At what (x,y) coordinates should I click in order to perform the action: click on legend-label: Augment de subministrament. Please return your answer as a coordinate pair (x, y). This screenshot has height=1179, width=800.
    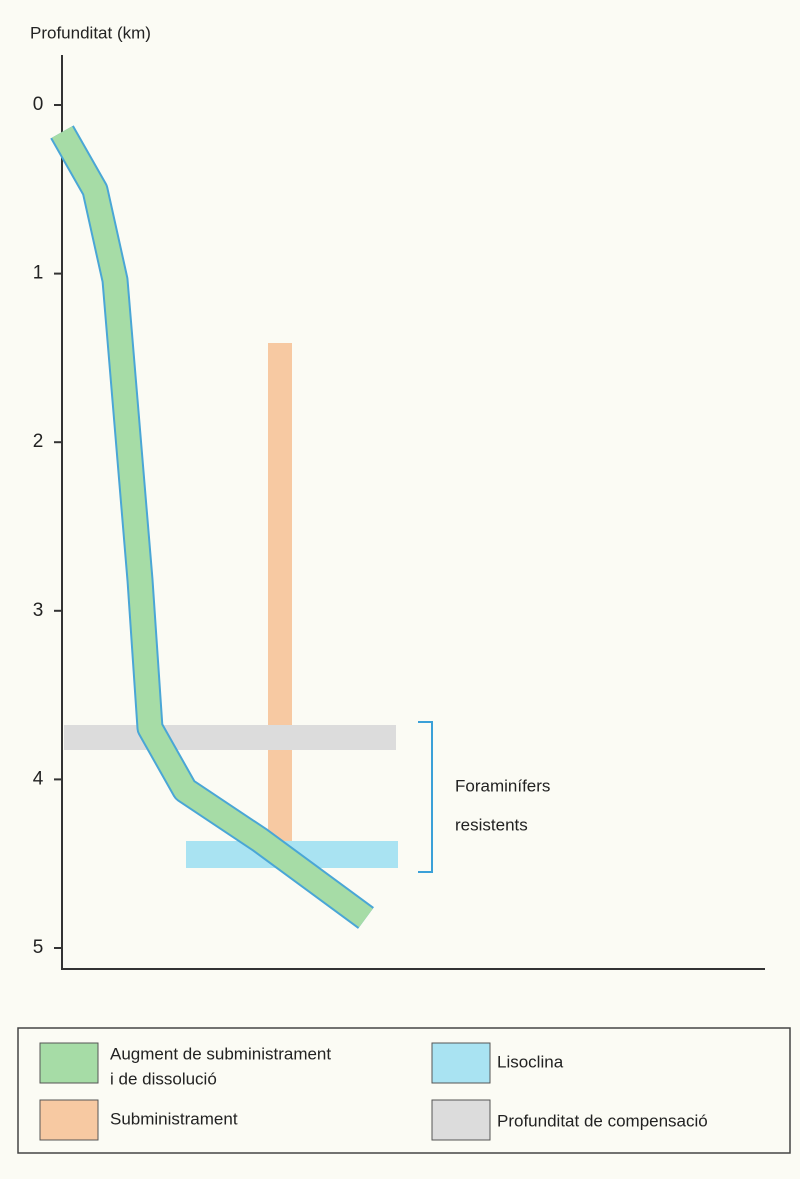
    Looking at the image, I should click on (220, 1053).